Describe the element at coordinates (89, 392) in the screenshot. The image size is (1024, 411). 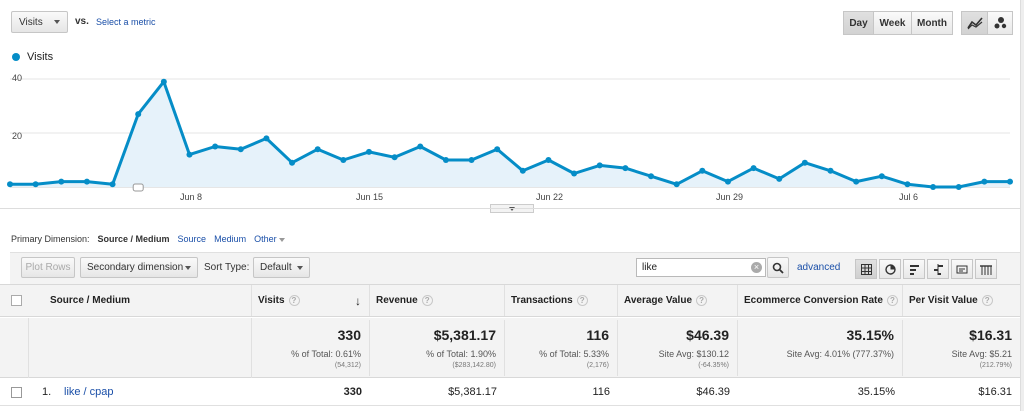
I see `row-source-link: like / cpap` at that location.